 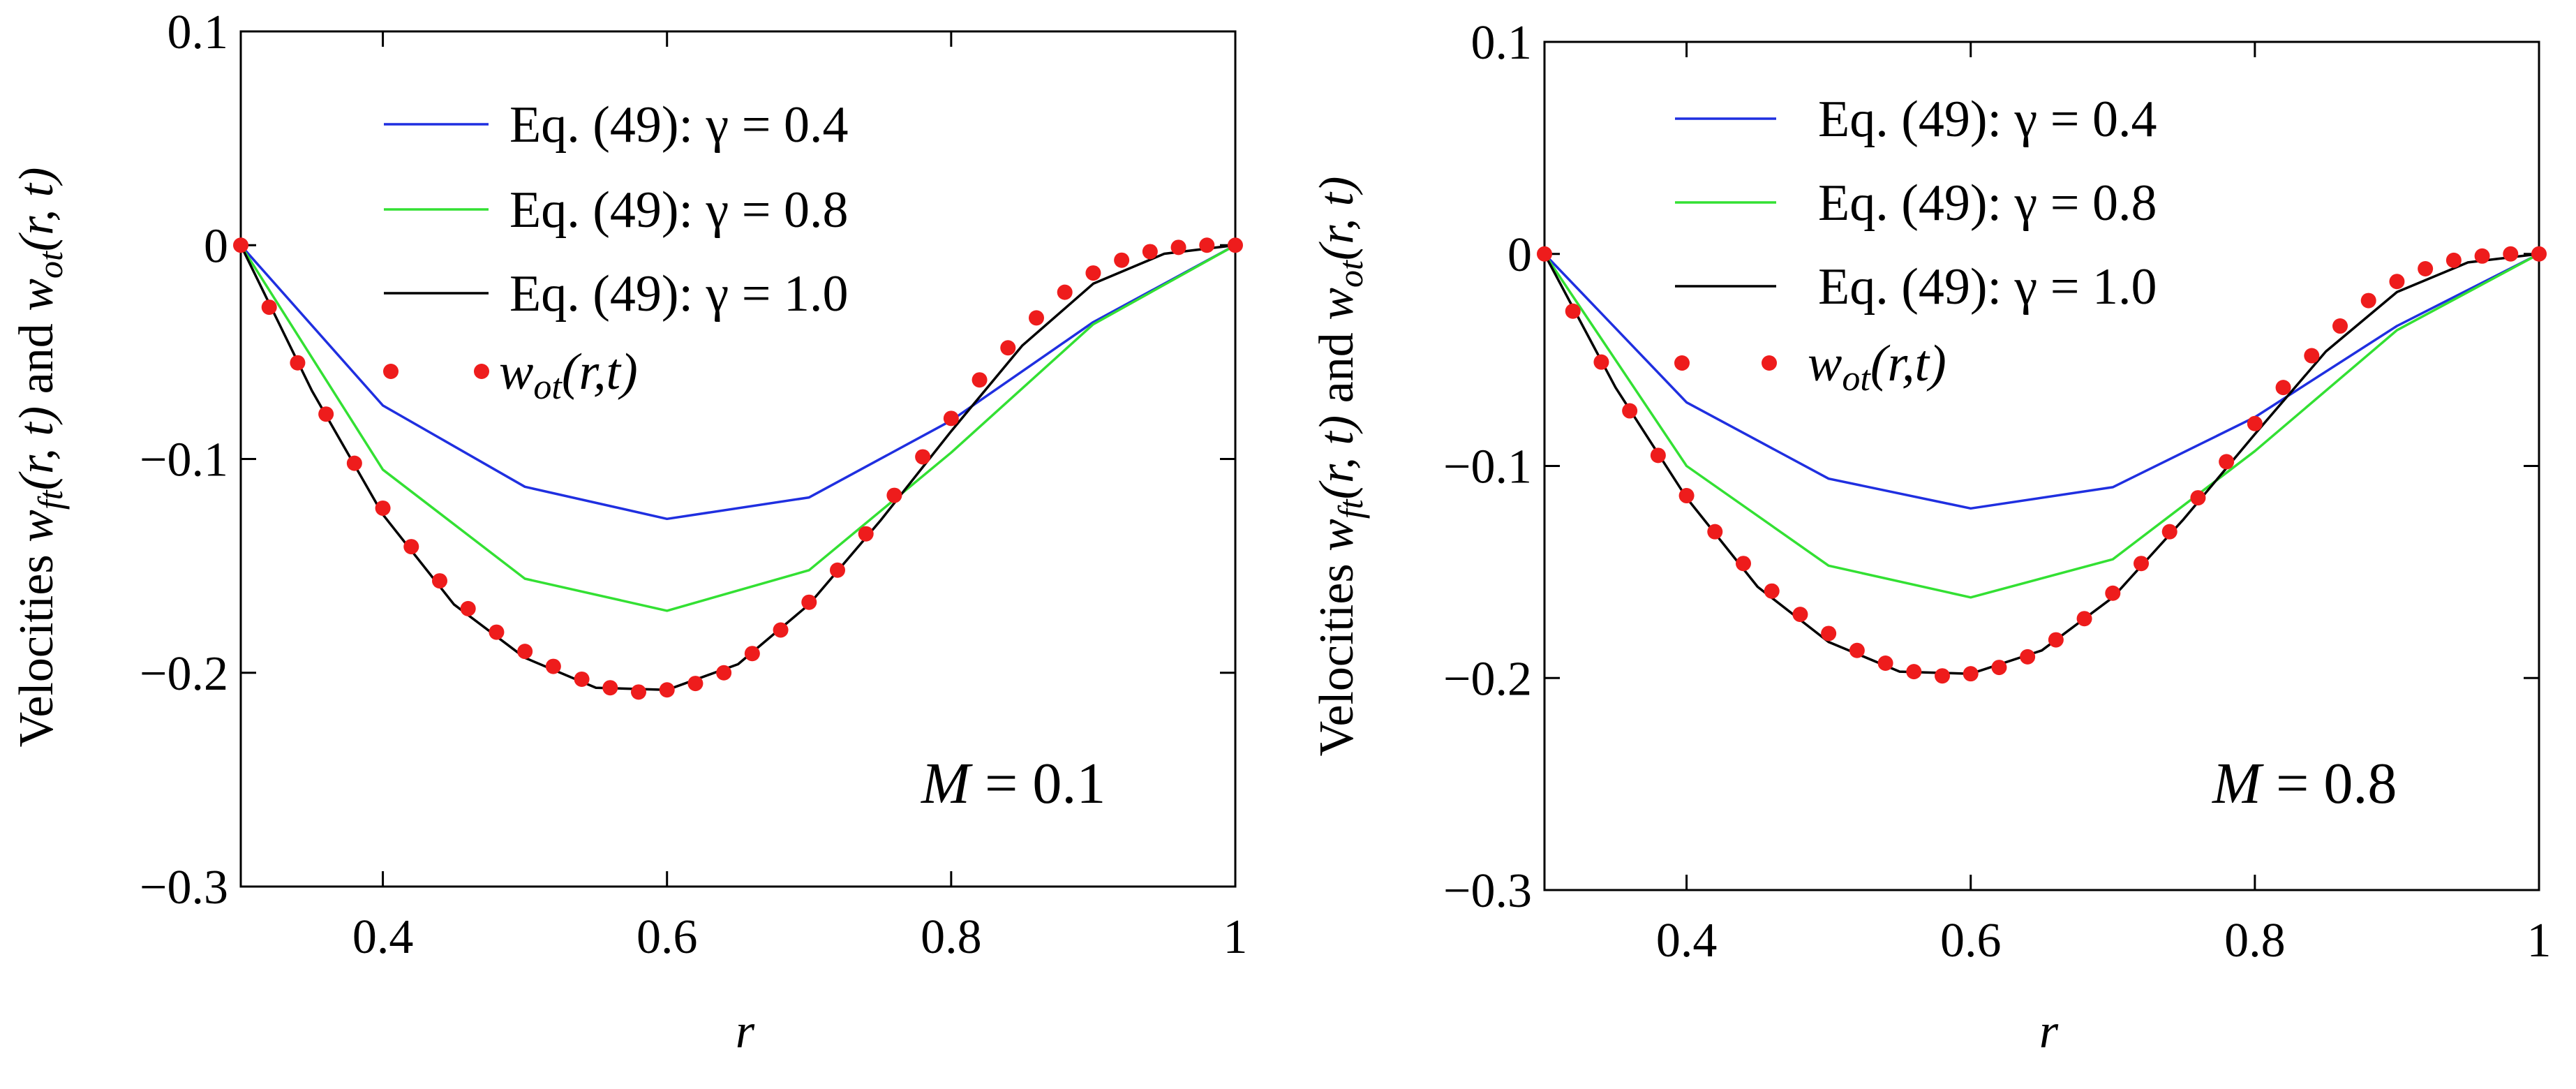 What do you see at coordinates (1013, 783) in the screenshot?
I see `annotation-m: M = 0.1` at bounding box center [1013, 783].